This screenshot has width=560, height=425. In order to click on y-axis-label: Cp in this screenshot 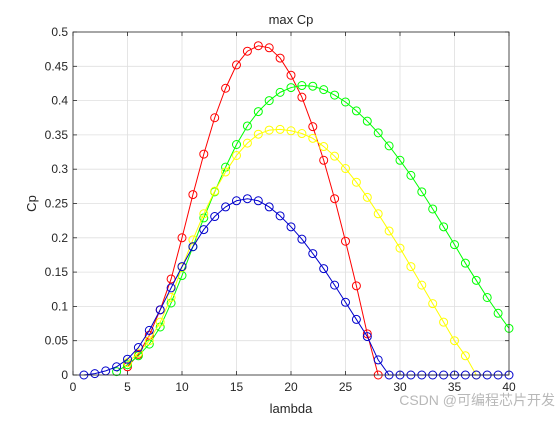, I will do `click(31, 203)`.